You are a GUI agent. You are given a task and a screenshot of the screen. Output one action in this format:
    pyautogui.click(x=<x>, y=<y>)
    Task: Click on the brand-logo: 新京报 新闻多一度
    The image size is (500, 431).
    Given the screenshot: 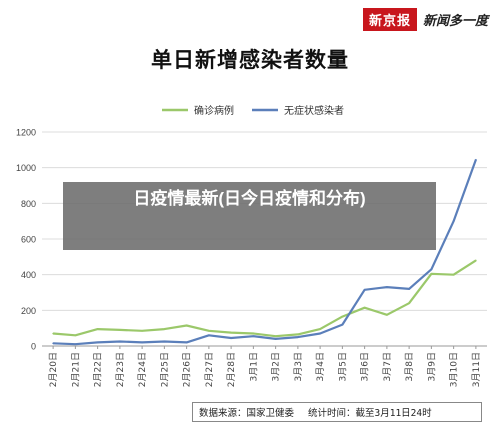 What is the action you would take?
    pyautogui.click(x=425, y=19)
    